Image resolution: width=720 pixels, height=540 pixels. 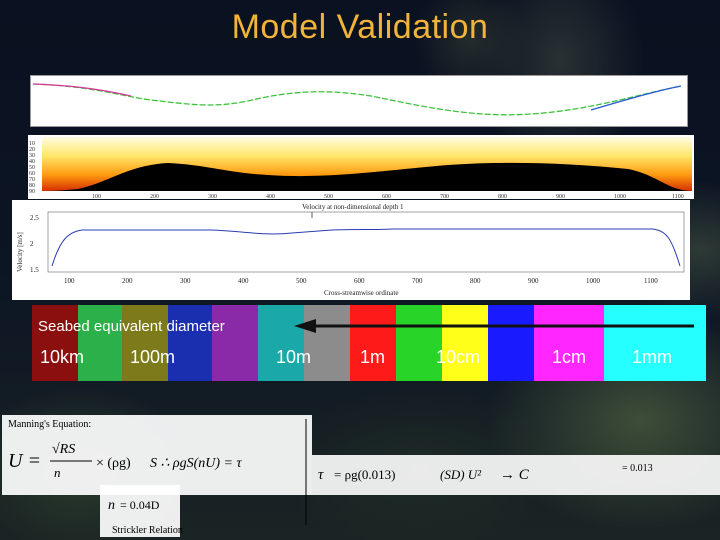 I want to click on velocity-plot-xlabel: Cross-streamwise ordinate, so click(x=361, y=293).